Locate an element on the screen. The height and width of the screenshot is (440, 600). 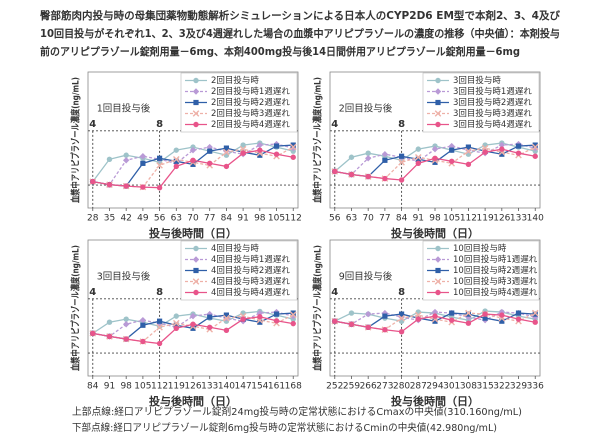
x-tick-label: 336 is located at coordinates (535, 387).